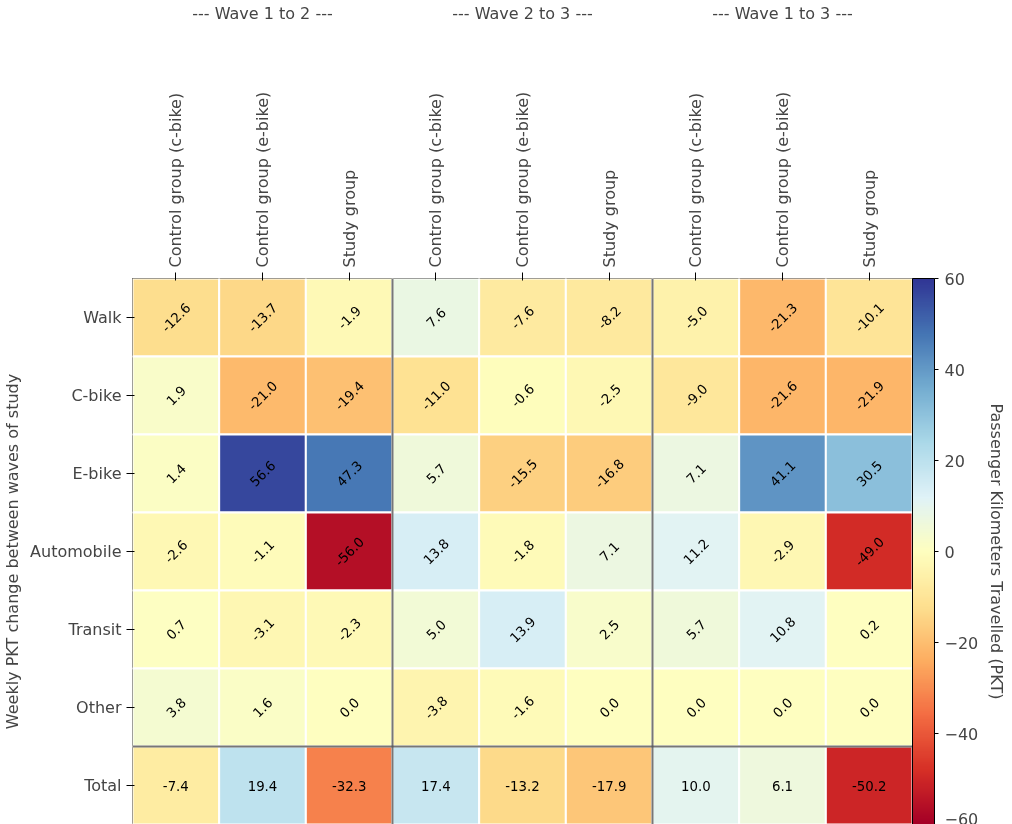 This screenshot has width=1012, height=824. I want to click on y-tick-label: Transit, so click(94, 629).